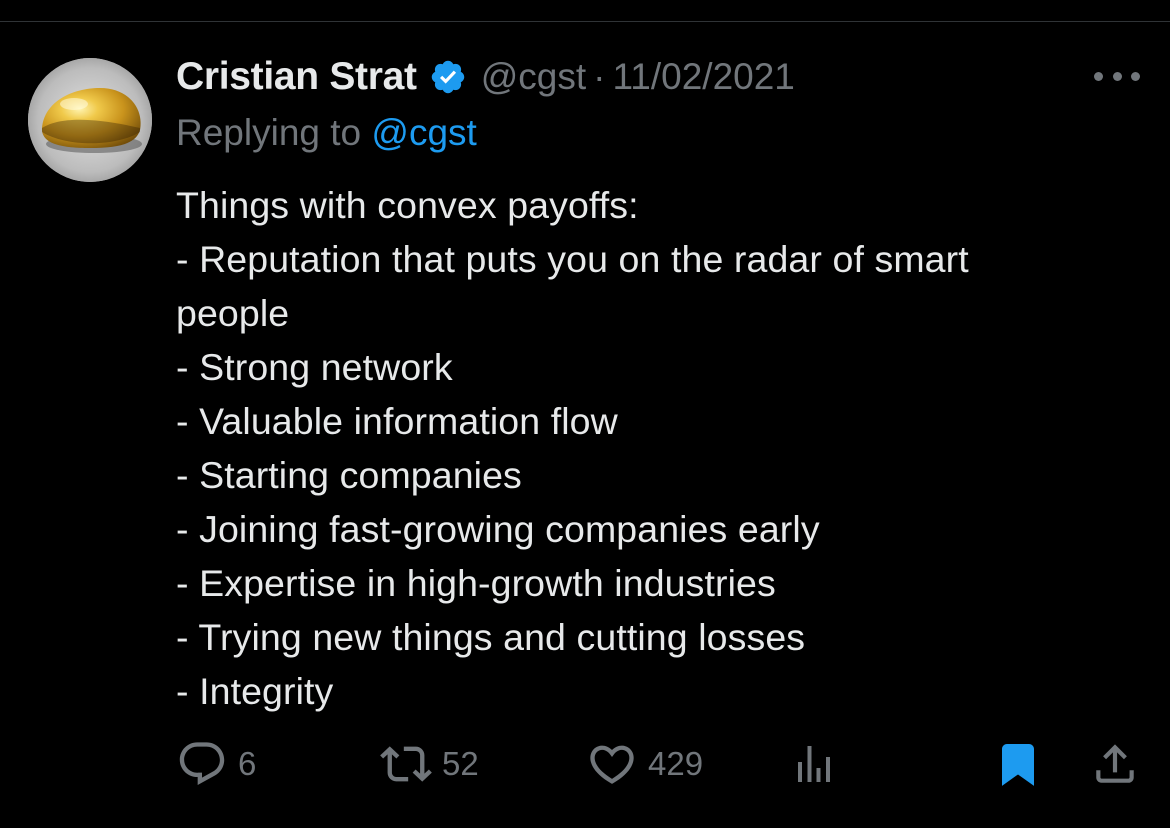 The width and height of the screenshot is (1170, 828). What do you see at coordinates (460, 763) in the screenshot?
I see `retweet-count: 52` at bounding box center [460, 763].